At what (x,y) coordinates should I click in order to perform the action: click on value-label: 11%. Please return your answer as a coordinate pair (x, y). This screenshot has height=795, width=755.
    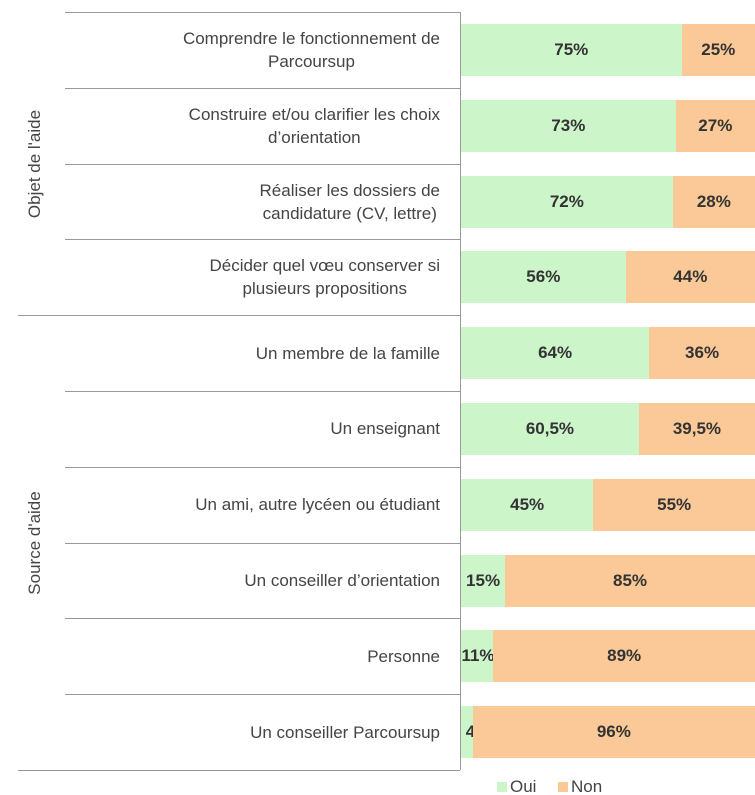
    Looking at the image, I should click on (478, 656).